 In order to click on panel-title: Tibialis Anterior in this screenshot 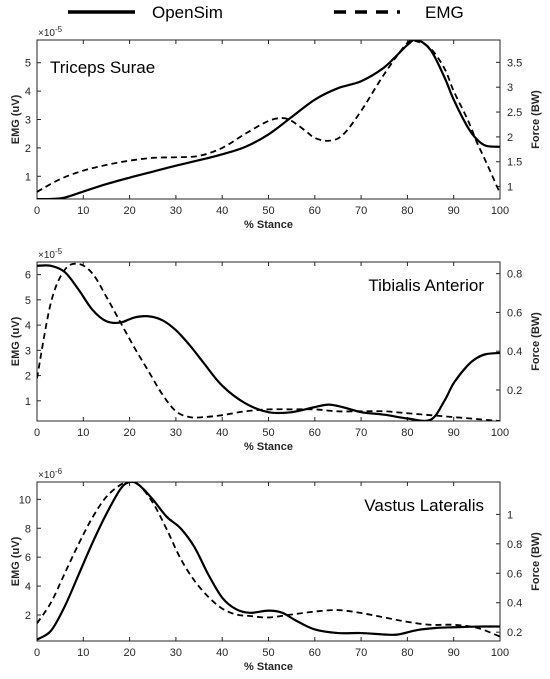, I will do `click(426, 285)`.